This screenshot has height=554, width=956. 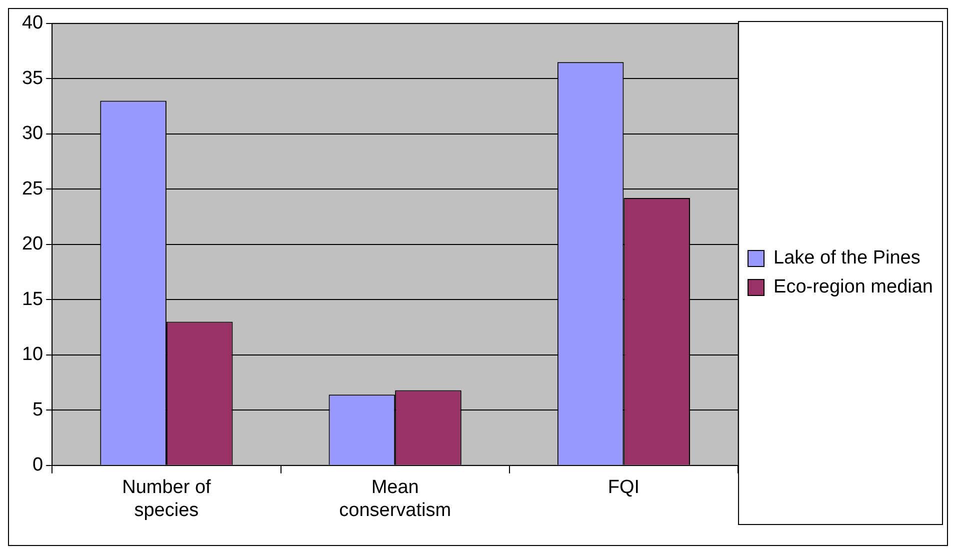 What do you see at coordinates (847, 258) in the screenshot?
I see `legend-label: Lake of the Pines` at bounding box center [847, 258].